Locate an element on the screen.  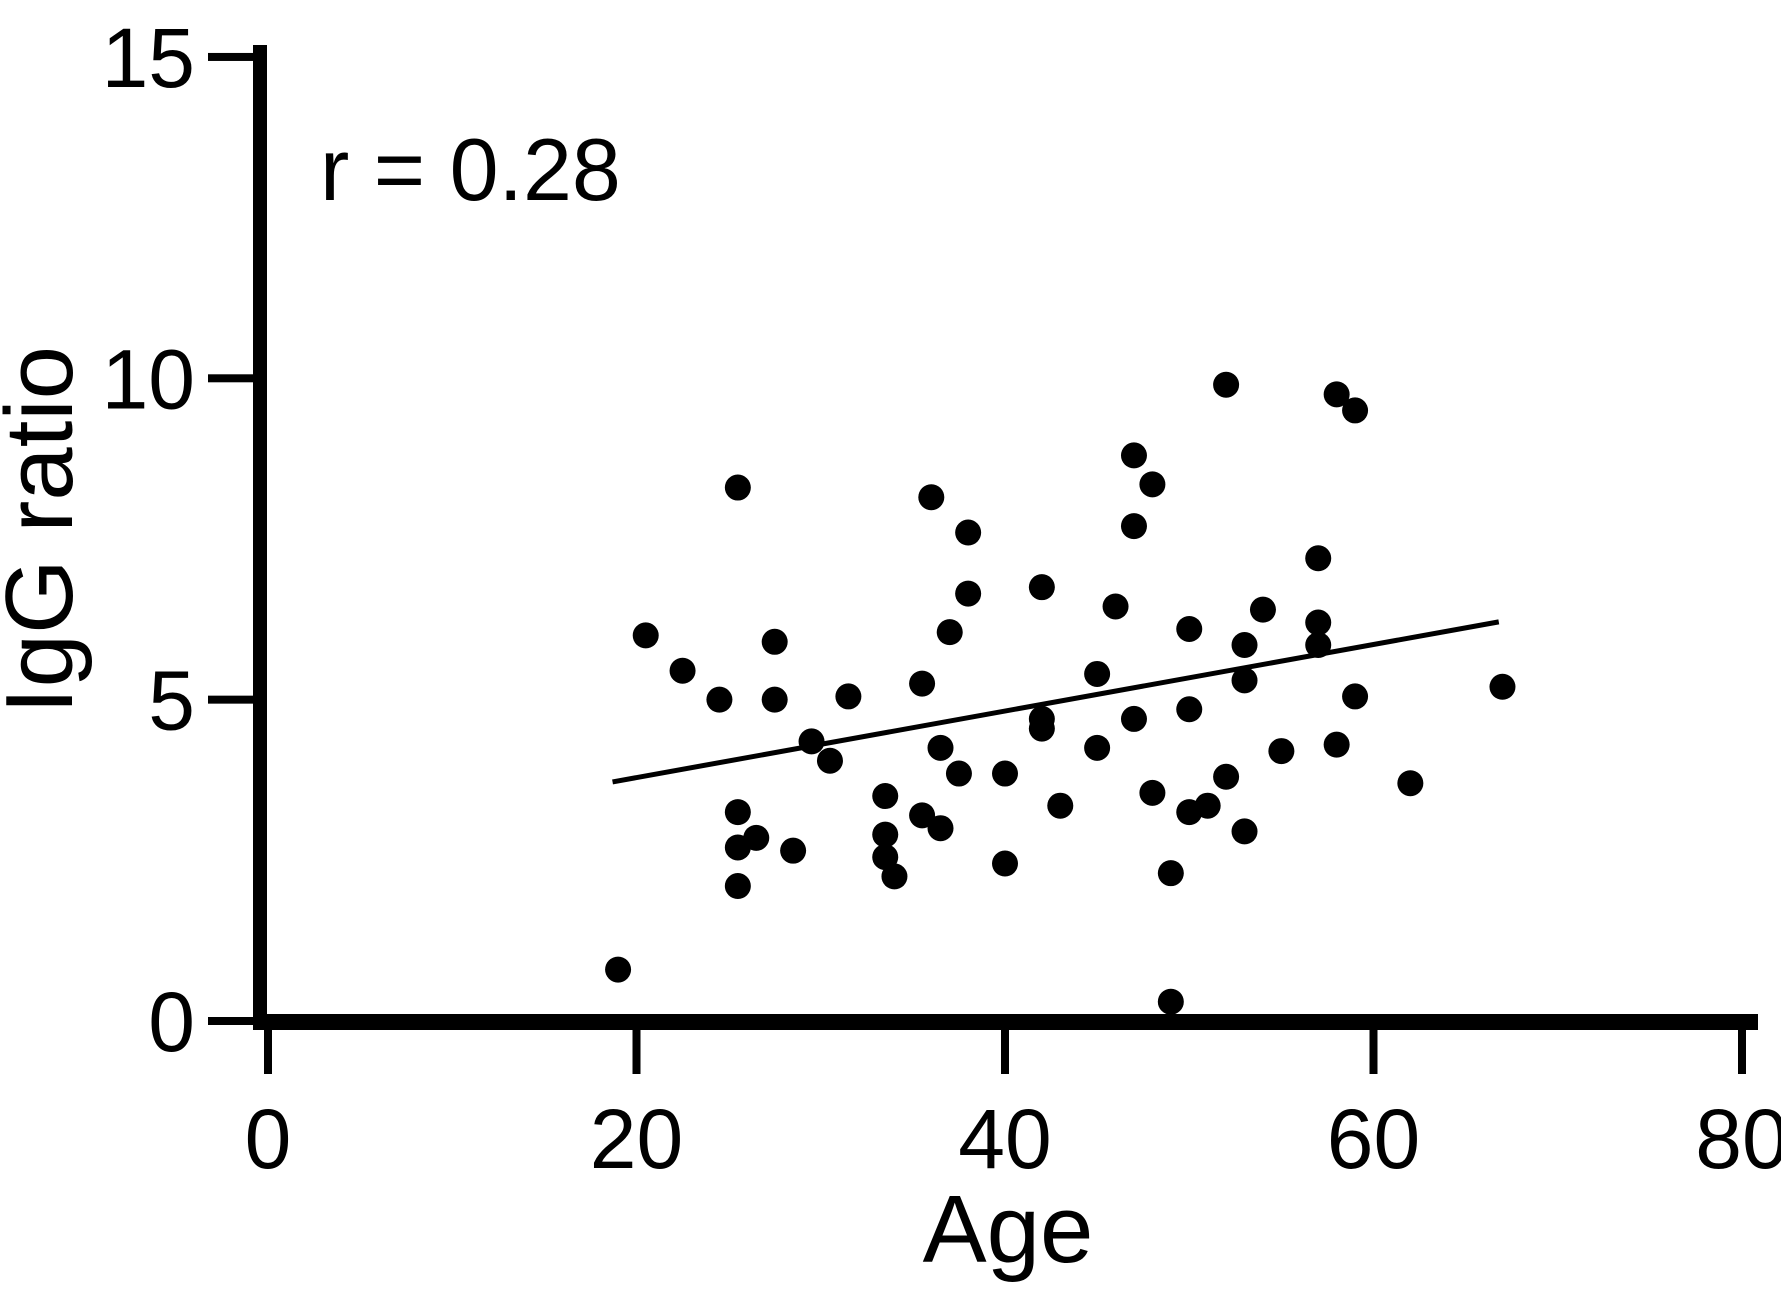
y-axis-ticks is located at coordinates (230, 538).